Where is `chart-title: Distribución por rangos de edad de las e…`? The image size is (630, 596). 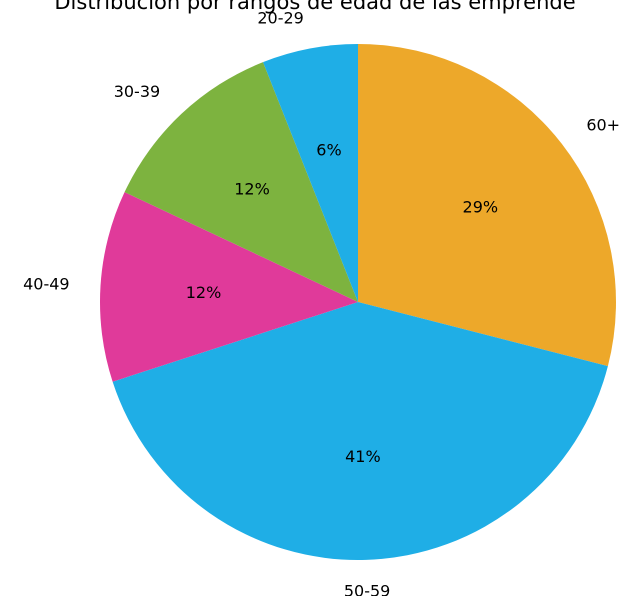 chart-title: Distribución por rangos de edad de las e… is located at coordinates (315, 7).